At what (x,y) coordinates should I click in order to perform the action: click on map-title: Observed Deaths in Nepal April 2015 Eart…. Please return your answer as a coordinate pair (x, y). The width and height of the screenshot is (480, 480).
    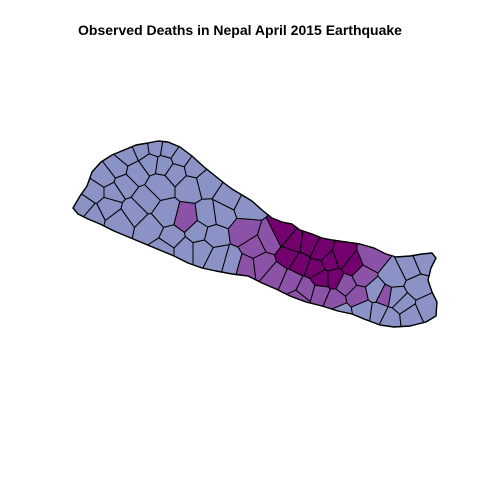
    Looking at the image, I should click on (240, 30).